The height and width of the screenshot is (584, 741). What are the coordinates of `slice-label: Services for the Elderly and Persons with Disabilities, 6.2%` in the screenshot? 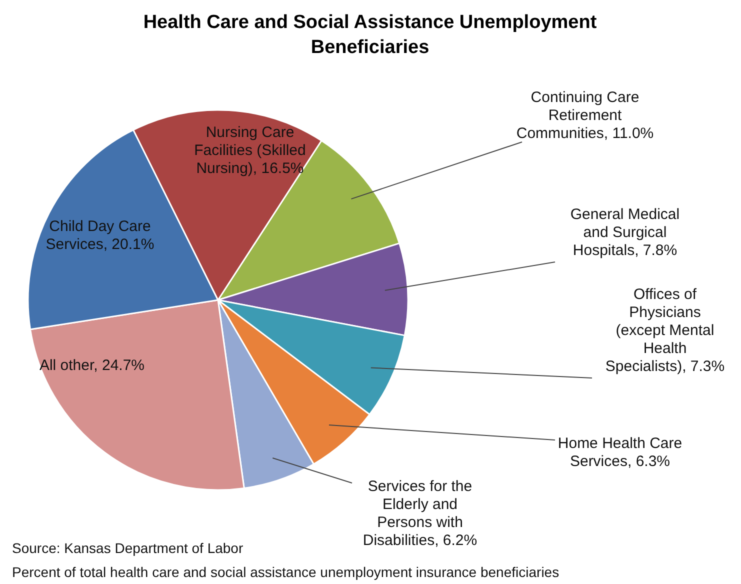 It's located at (420, 513).